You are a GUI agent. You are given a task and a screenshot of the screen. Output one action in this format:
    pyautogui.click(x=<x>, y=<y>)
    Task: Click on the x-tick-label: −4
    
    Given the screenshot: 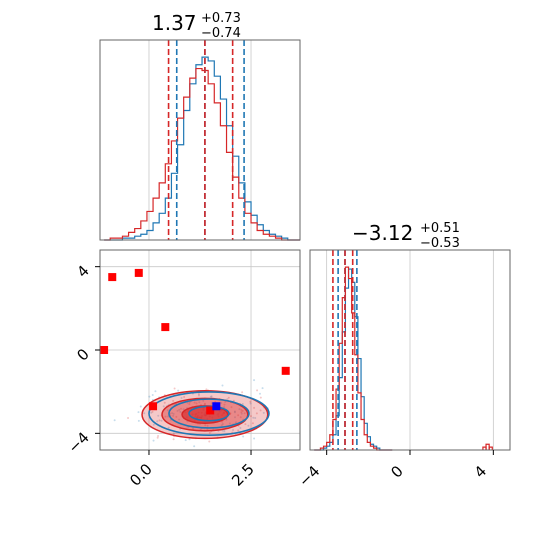 What is the action you would take?
    pyautogui.click(x=309, y=476)
    